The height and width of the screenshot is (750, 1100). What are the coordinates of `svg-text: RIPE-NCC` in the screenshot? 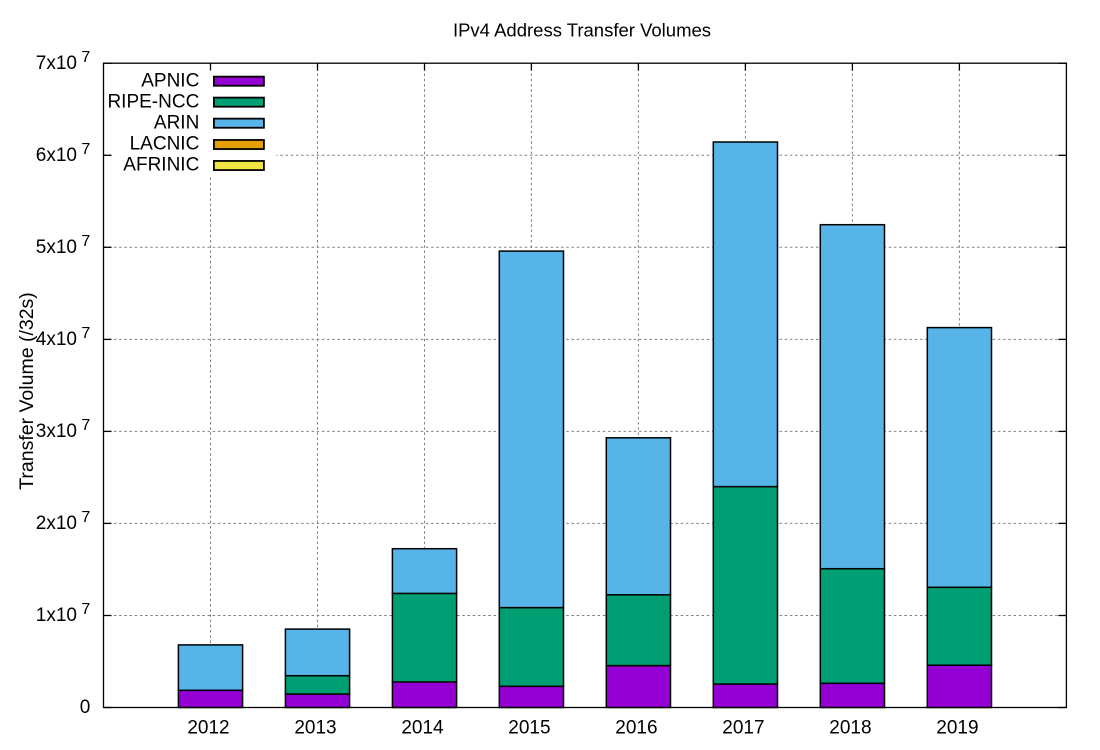 It's located at (153, 101).